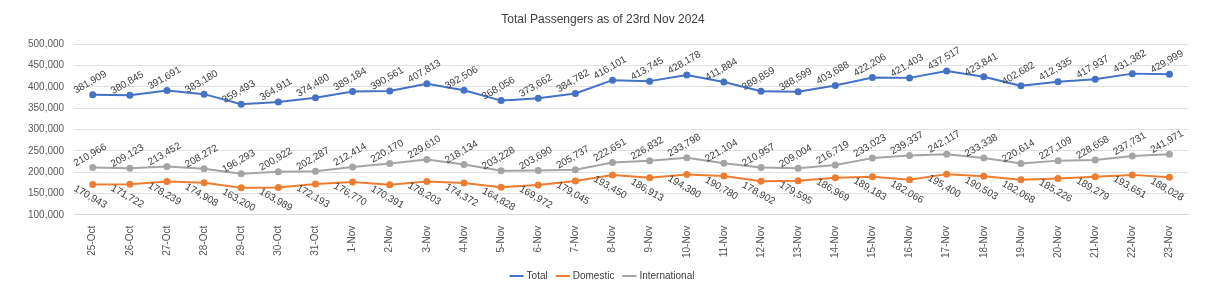 This screenshot has height=299, width=1216. Describe the element at coordinates (835, 242) in the screenshot. I see `x-tick-label: 14-Nov` at that location.